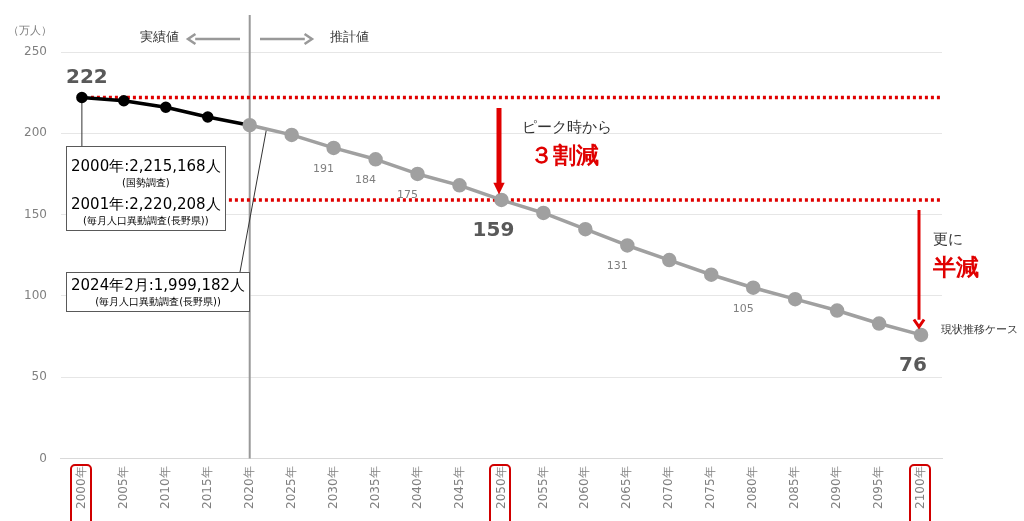 The height and width of the screenshot is (521, 1024). Describe the element at coordinates (39, 376) in the screenshot. I see `y-tick-label: 50` at that location.